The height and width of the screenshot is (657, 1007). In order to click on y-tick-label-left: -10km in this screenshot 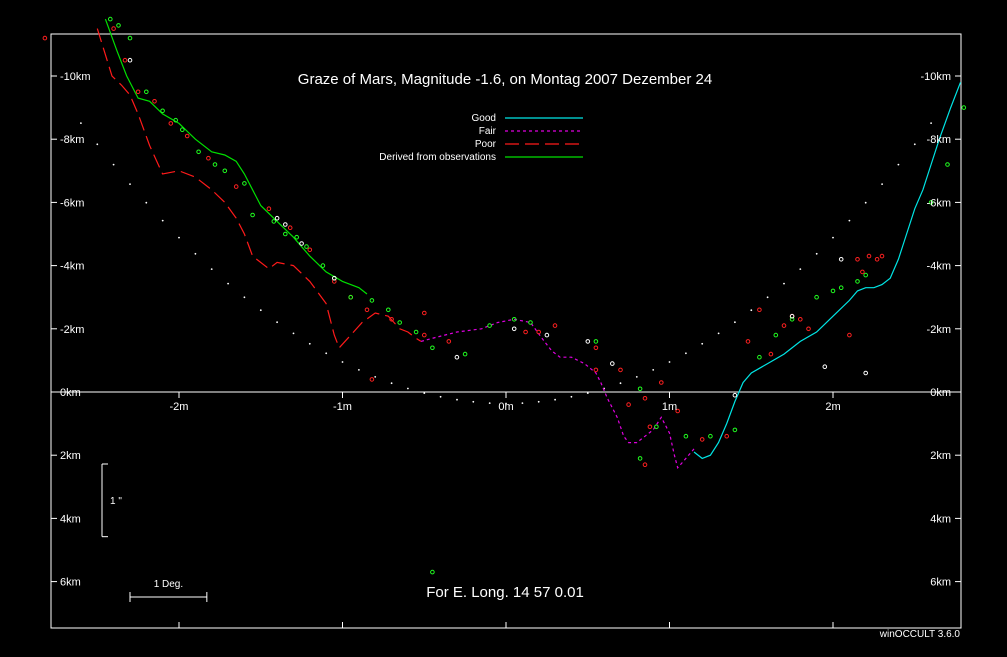, I will do `click(75, 77)`.